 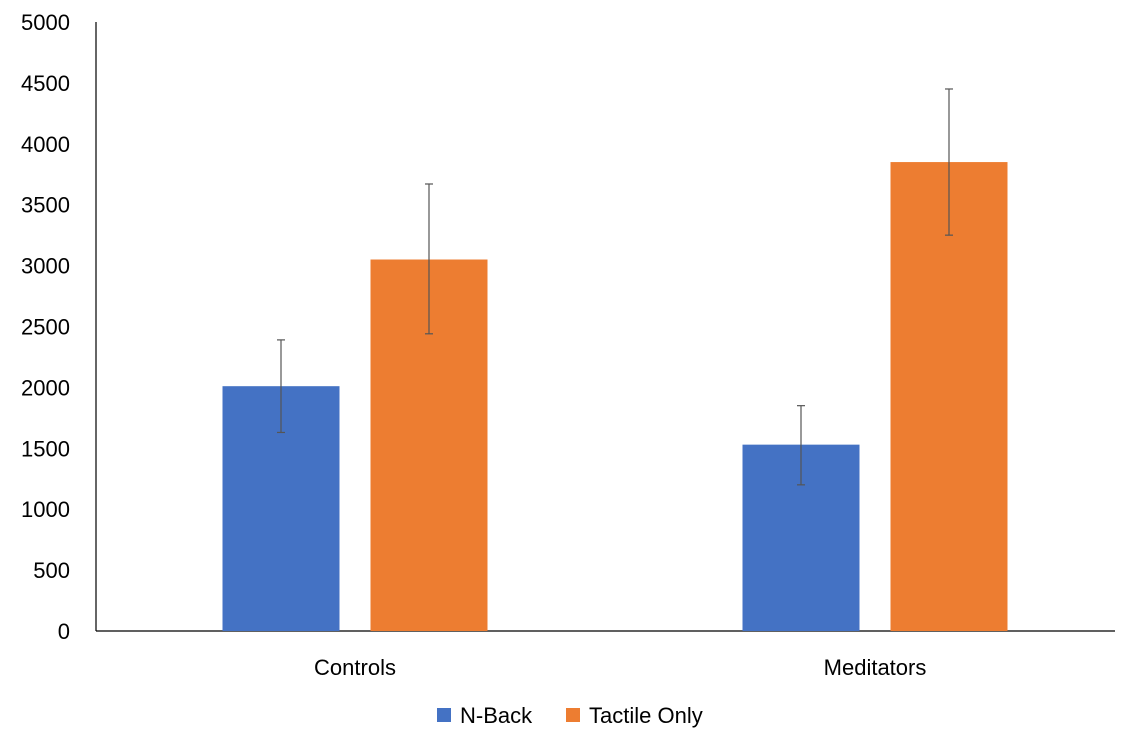 I want to click on y-tick-label: 0, so click(x=64, y=631).